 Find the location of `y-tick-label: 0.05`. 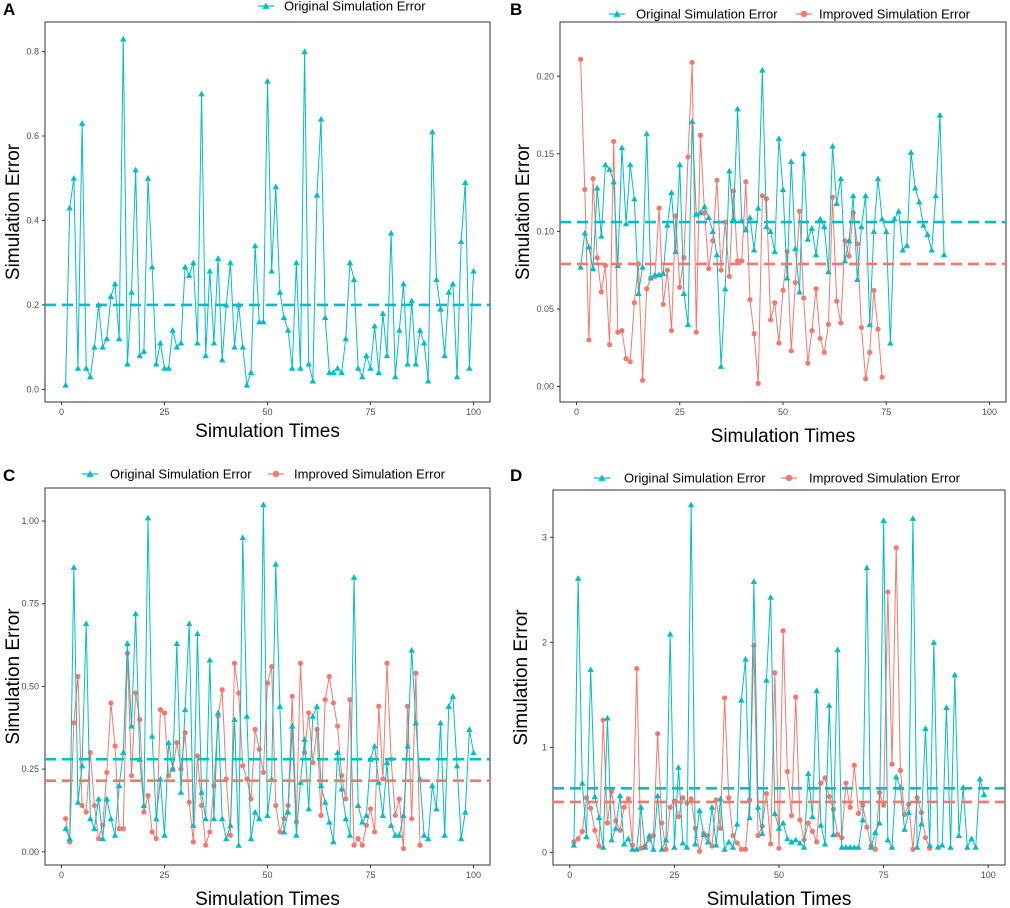

y-tick-label: 0.05 is located at coordinates (545, 309).